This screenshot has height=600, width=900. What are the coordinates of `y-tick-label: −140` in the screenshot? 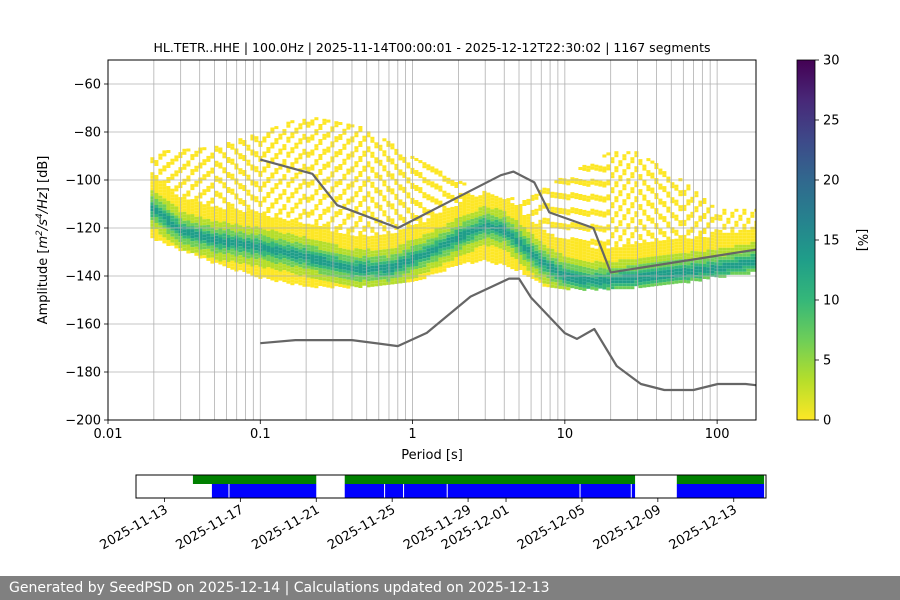 It's located at (83, 277).